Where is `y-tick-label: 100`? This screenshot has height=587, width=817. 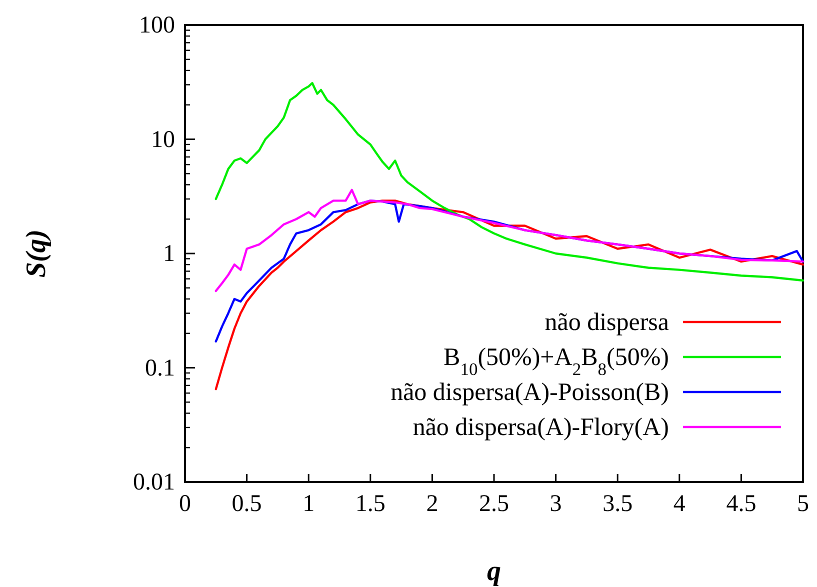 y-tick-label: 100 is located at coordinates (157, 25).